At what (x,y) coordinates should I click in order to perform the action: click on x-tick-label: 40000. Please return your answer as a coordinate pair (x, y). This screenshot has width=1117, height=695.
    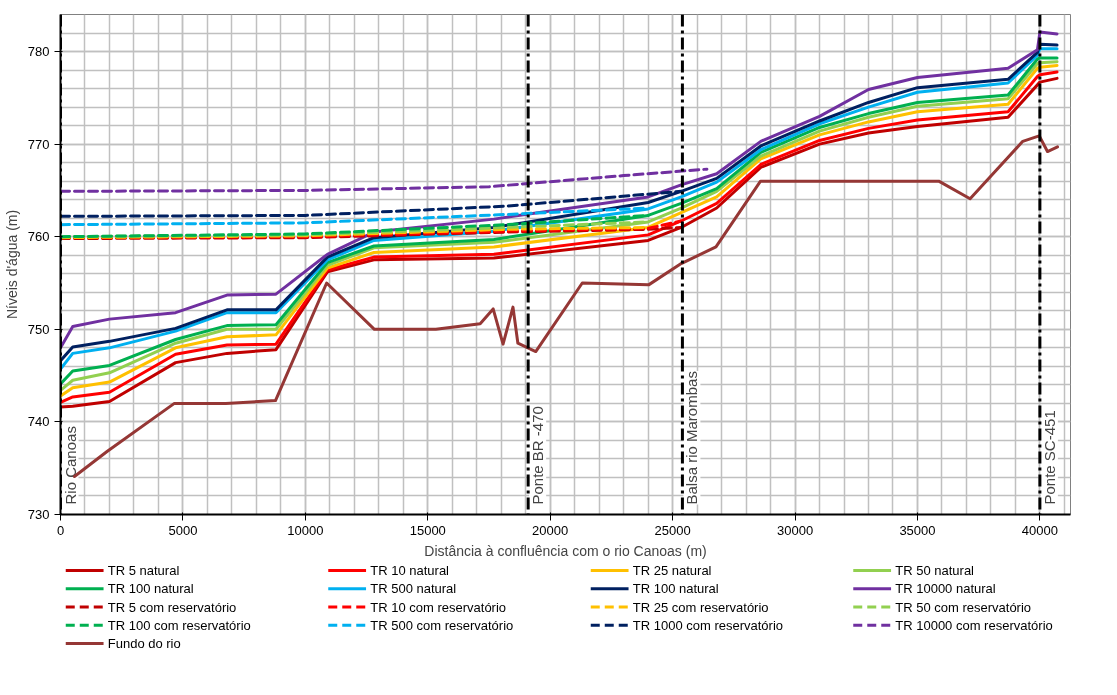
    Looking at the image, I should click on (1039, 530).